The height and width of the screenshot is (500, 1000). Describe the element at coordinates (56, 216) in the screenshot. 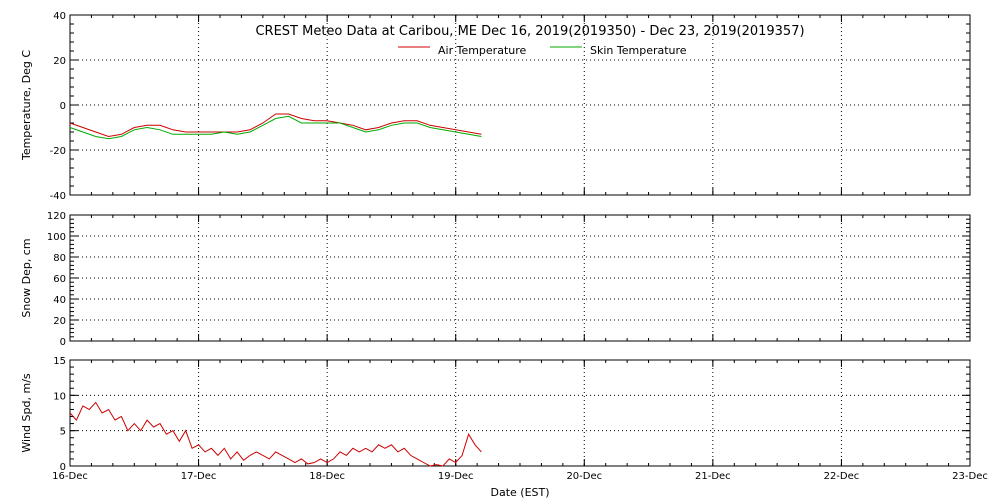

I see `y-tick-label: 120` at that location.